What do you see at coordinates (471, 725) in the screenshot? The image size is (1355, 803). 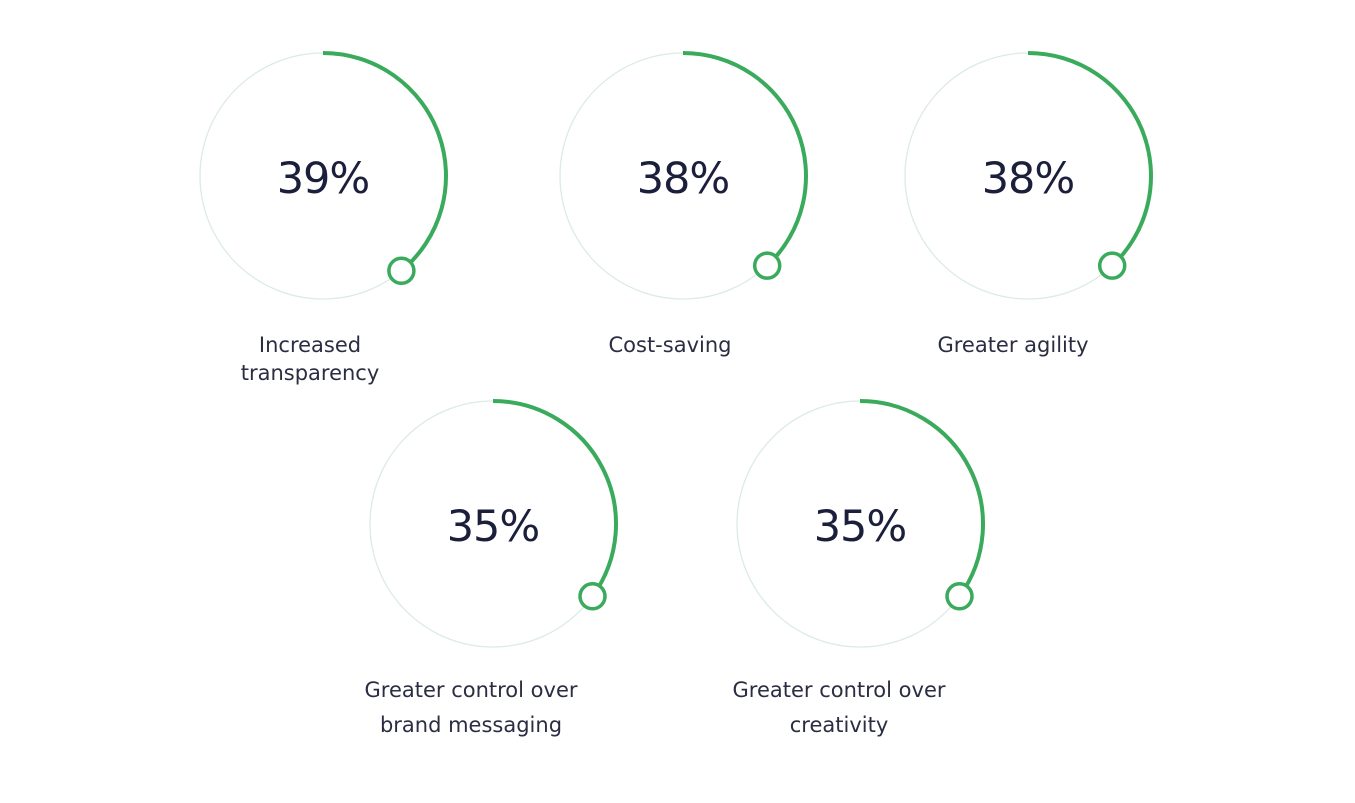 I see `gauge-label: brand messaging` at bounding box center [471, 725].